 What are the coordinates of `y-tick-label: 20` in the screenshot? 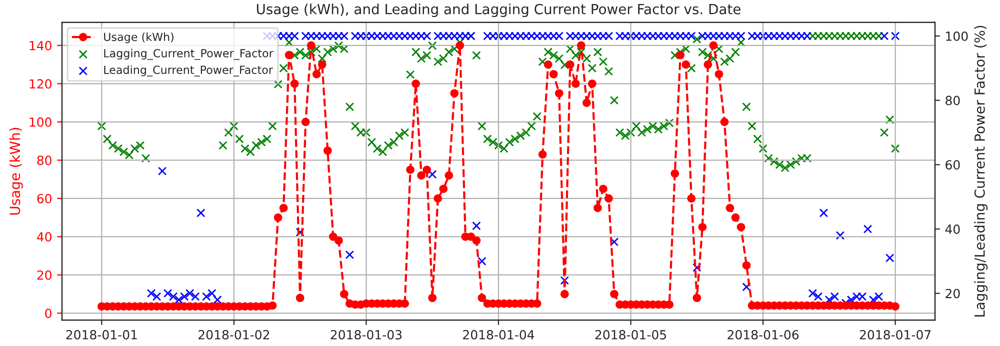 It's located at (44, 275).